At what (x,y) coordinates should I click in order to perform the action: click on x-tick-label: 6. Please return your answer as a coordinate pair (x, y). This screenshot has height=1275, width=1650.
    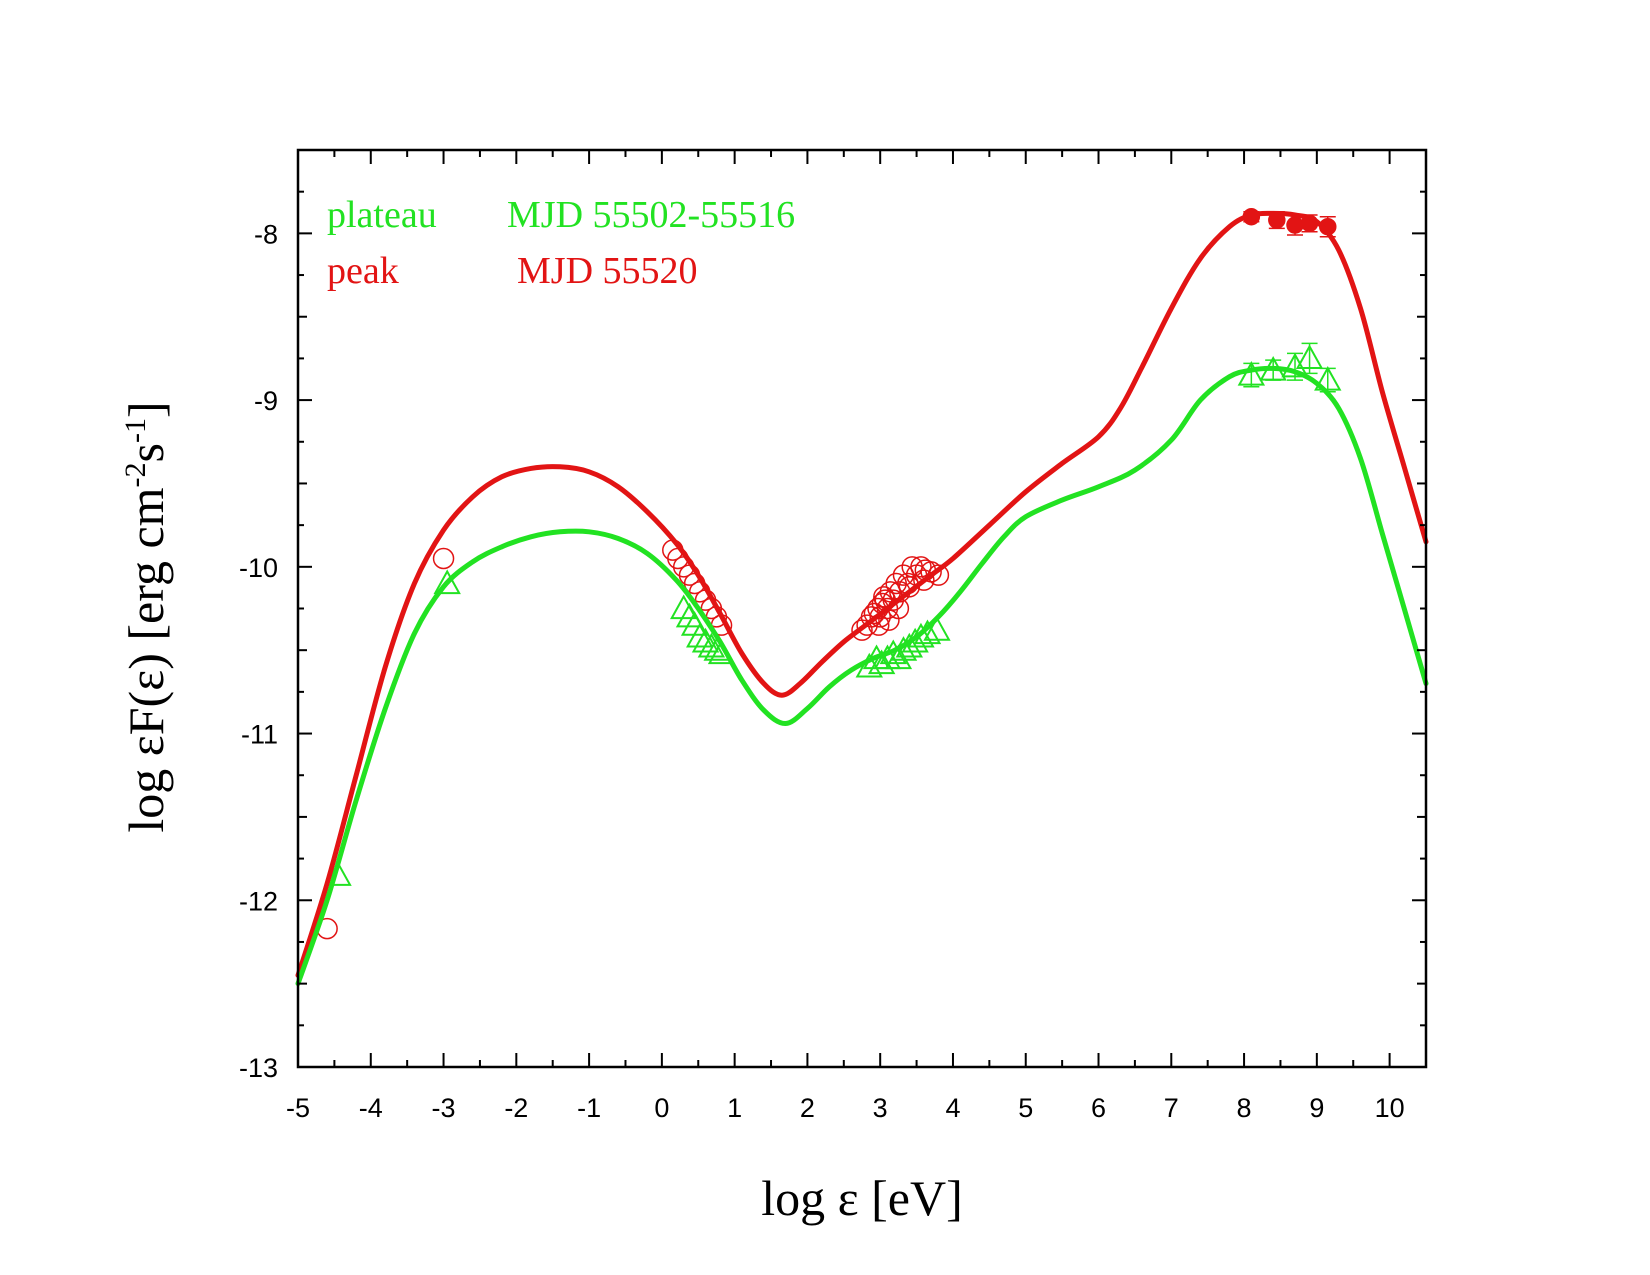
    Looking at the image, I should click on (1098, 1108).